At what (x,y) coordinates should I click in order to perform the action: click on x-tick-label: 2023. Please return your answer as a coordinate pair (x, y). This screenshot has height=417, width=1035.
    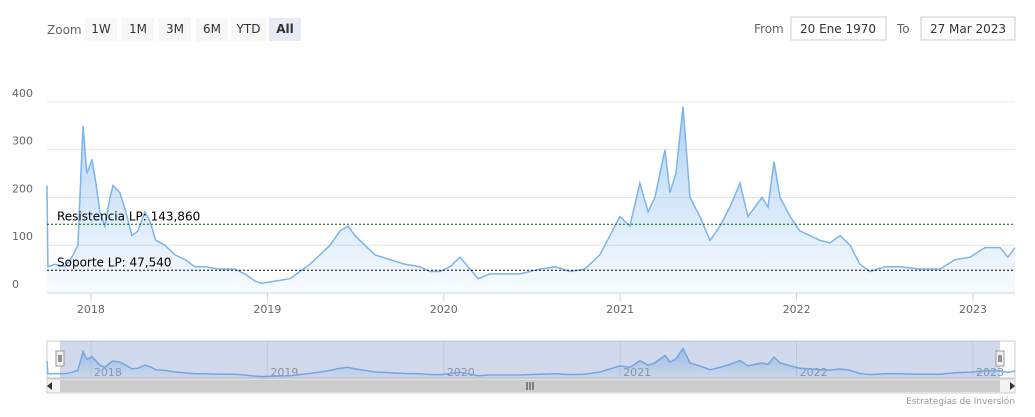
    Looking at the image, I should click on (973, 309).